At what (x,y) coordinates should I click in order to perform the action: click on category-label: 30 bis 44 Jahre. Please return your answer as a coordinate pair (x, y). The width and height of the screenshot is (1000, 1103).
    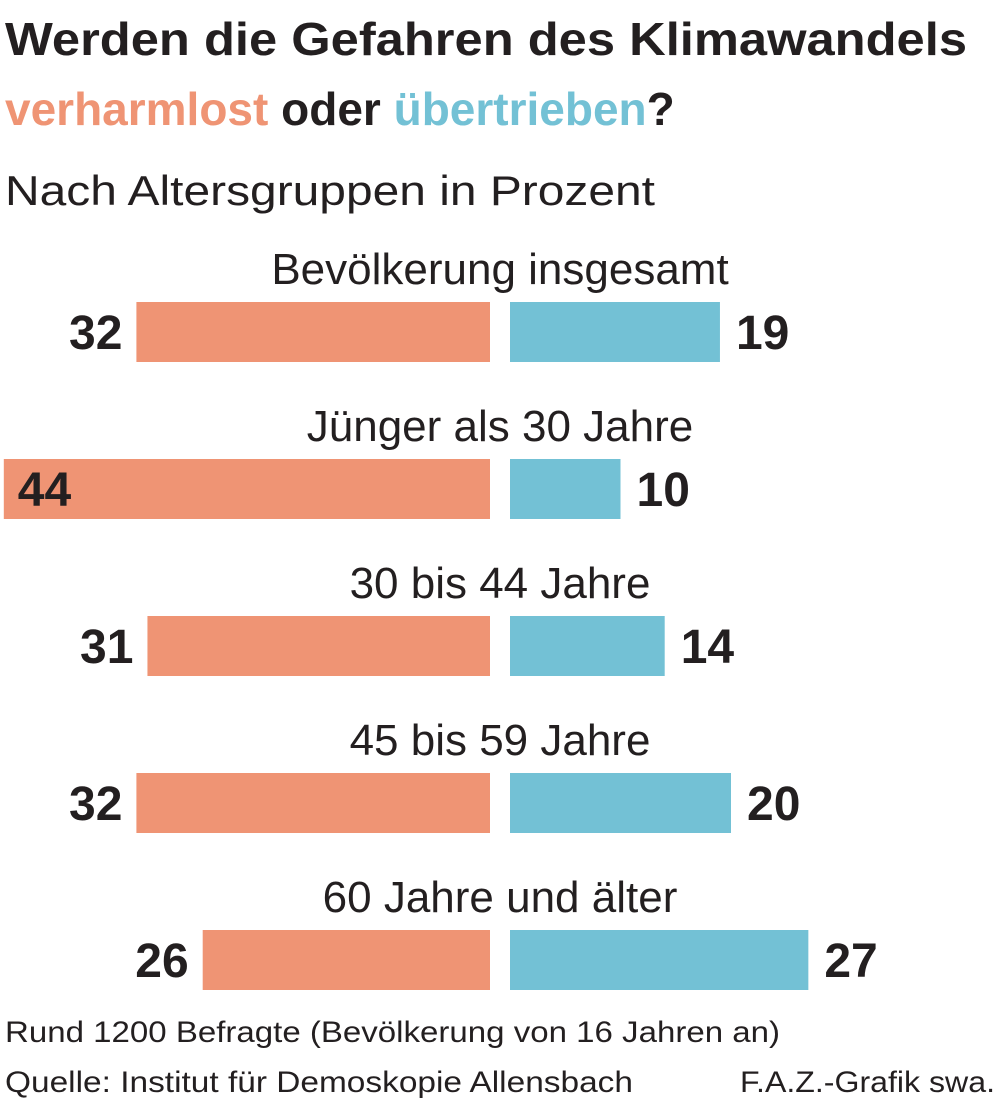
    Looking at the image, I should click on (500, 583).